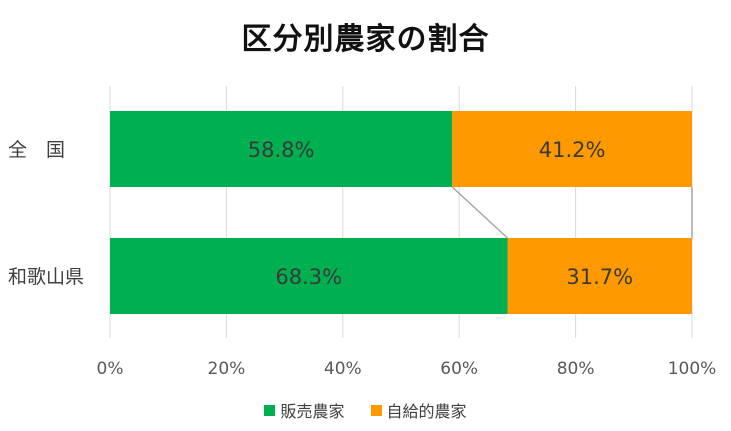 The width and height of the screenshot is (731, 431). I want to click on legend: 販売農家 自給的農家, so click(365, 410).